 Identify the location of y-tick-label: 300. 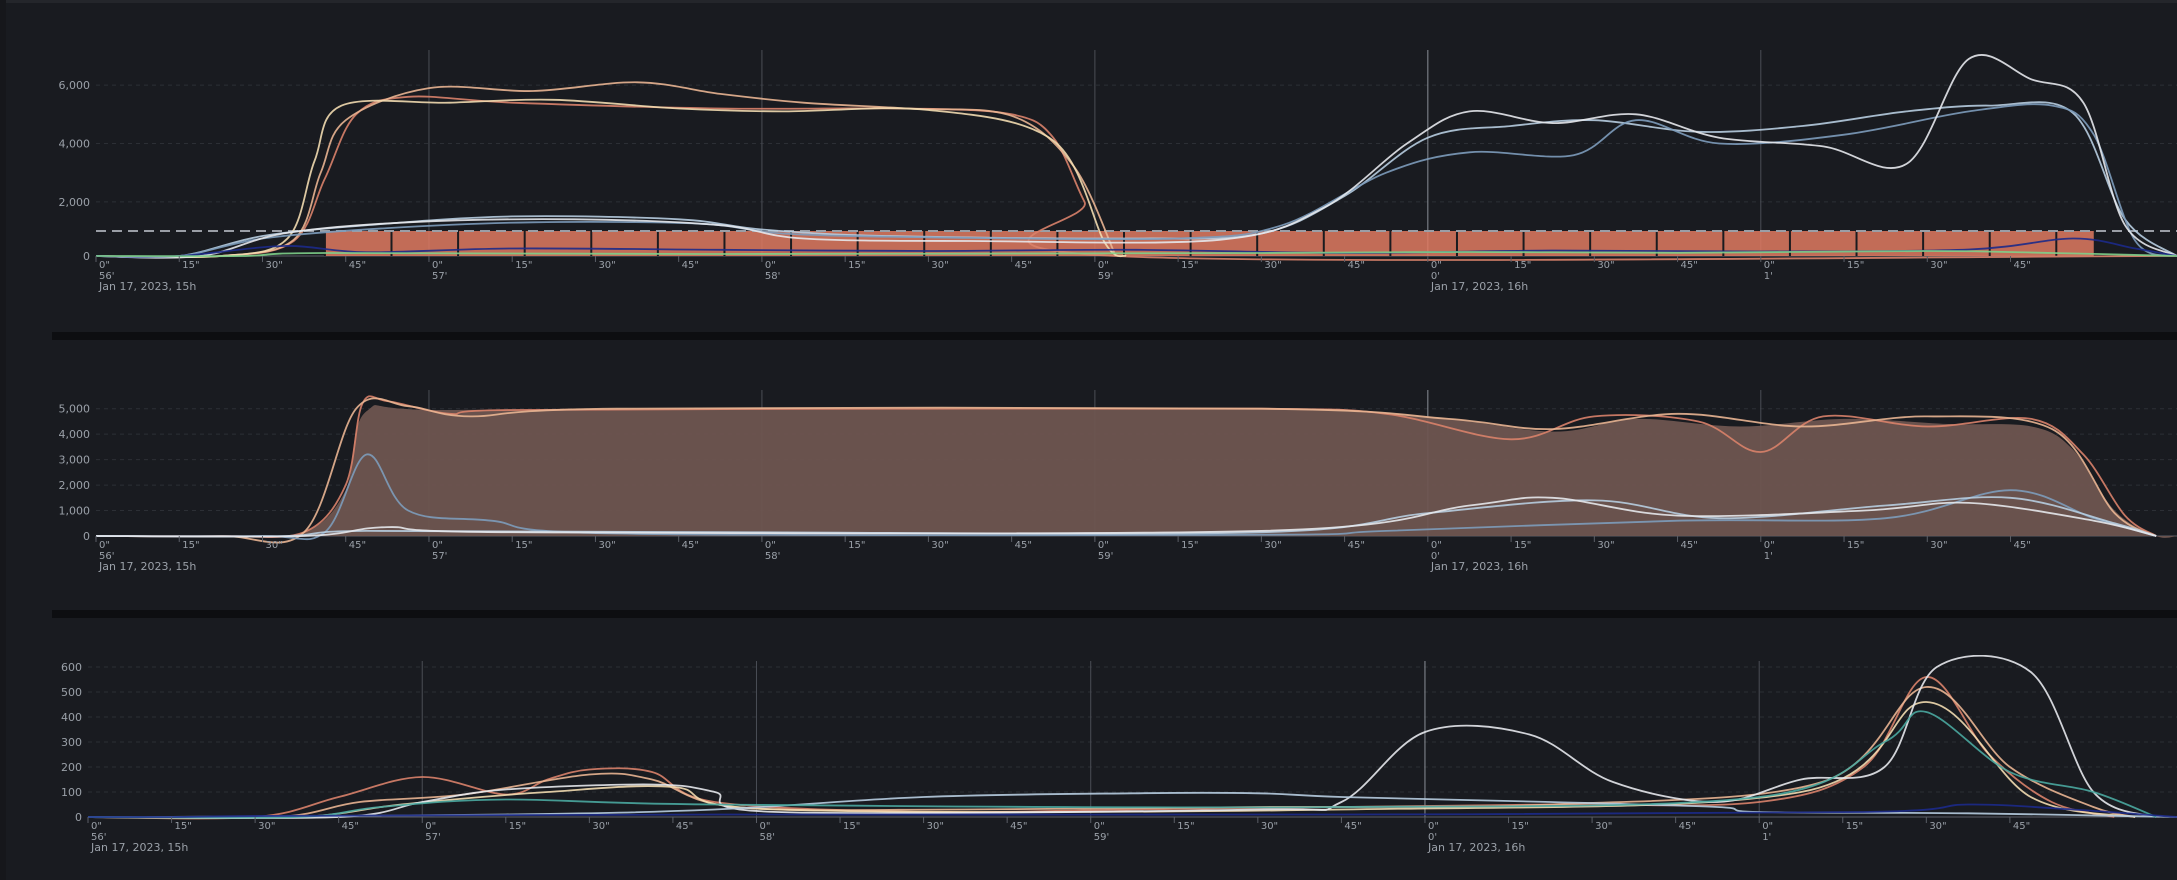
(71, 742).